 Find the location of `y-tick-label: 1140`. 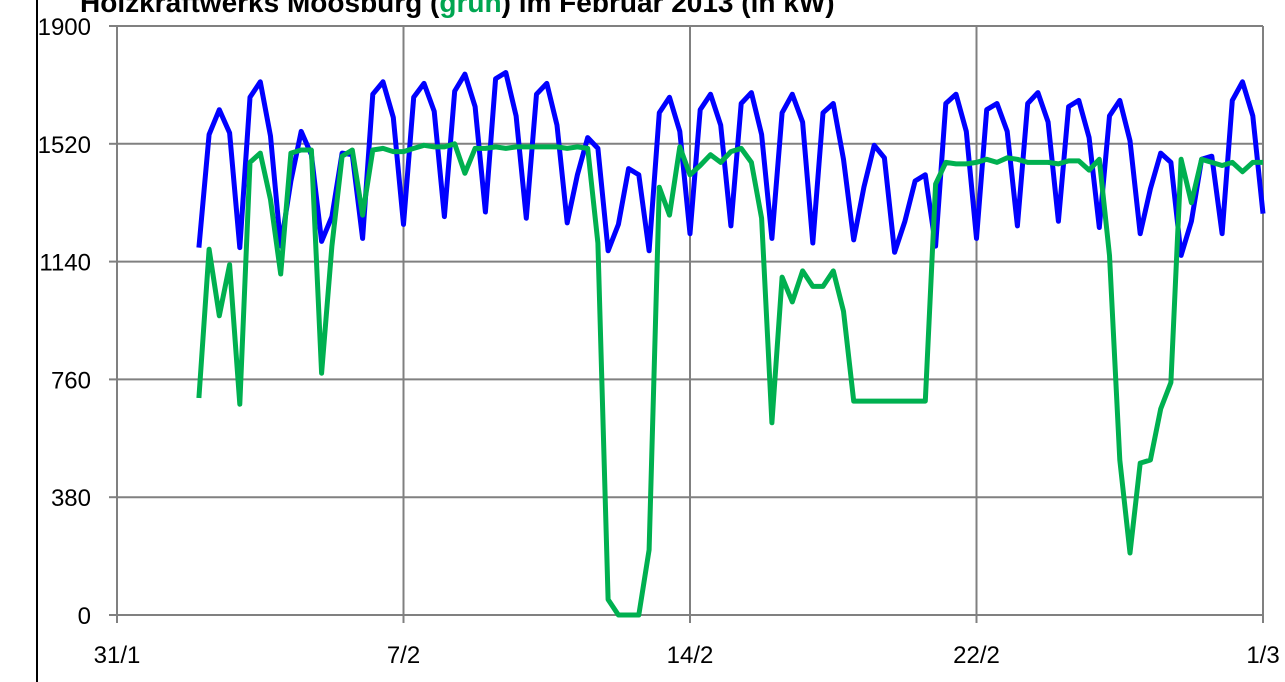

y-tick-label: 1140 is located at coordinates (65, 263).